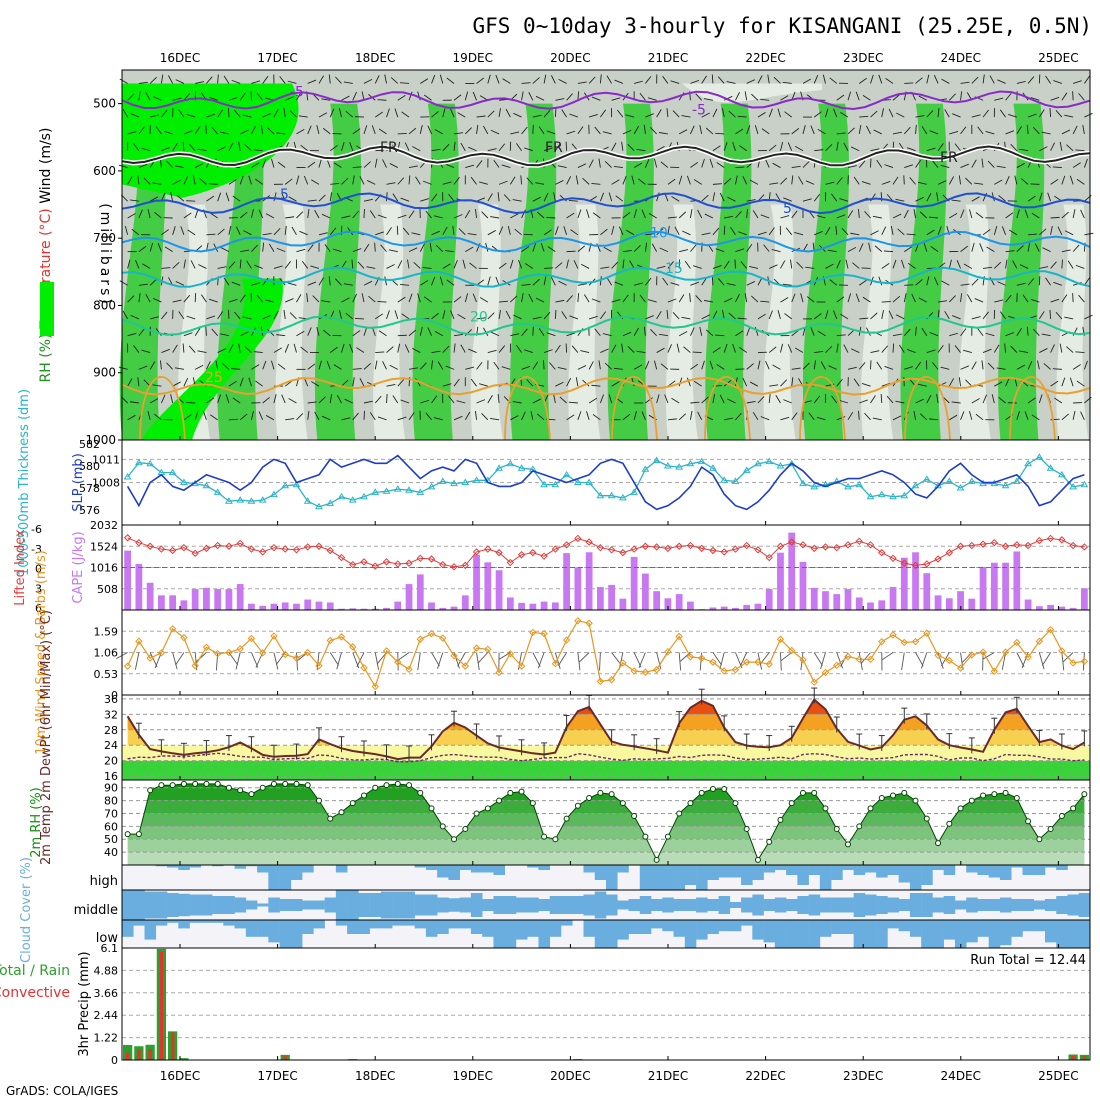  Describe the element at coordinates (114, 695) in the screenshot. I see `wind-tick-label: 0` at that location.